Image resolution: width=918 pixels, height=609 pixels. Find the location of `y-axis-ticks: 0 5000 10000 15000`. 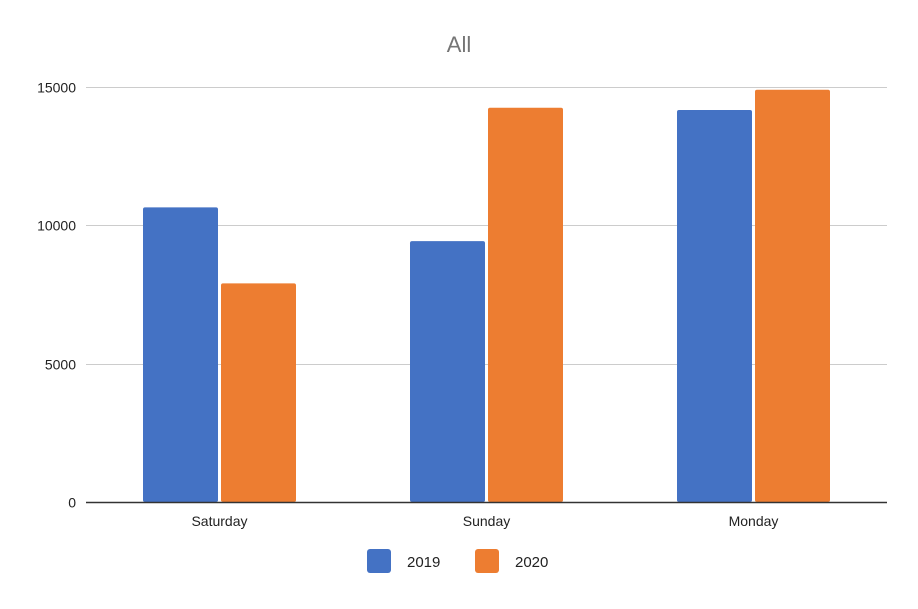

y-axis-ticks: 0 5000 10000 15000 is located at coordinates (56, 295).